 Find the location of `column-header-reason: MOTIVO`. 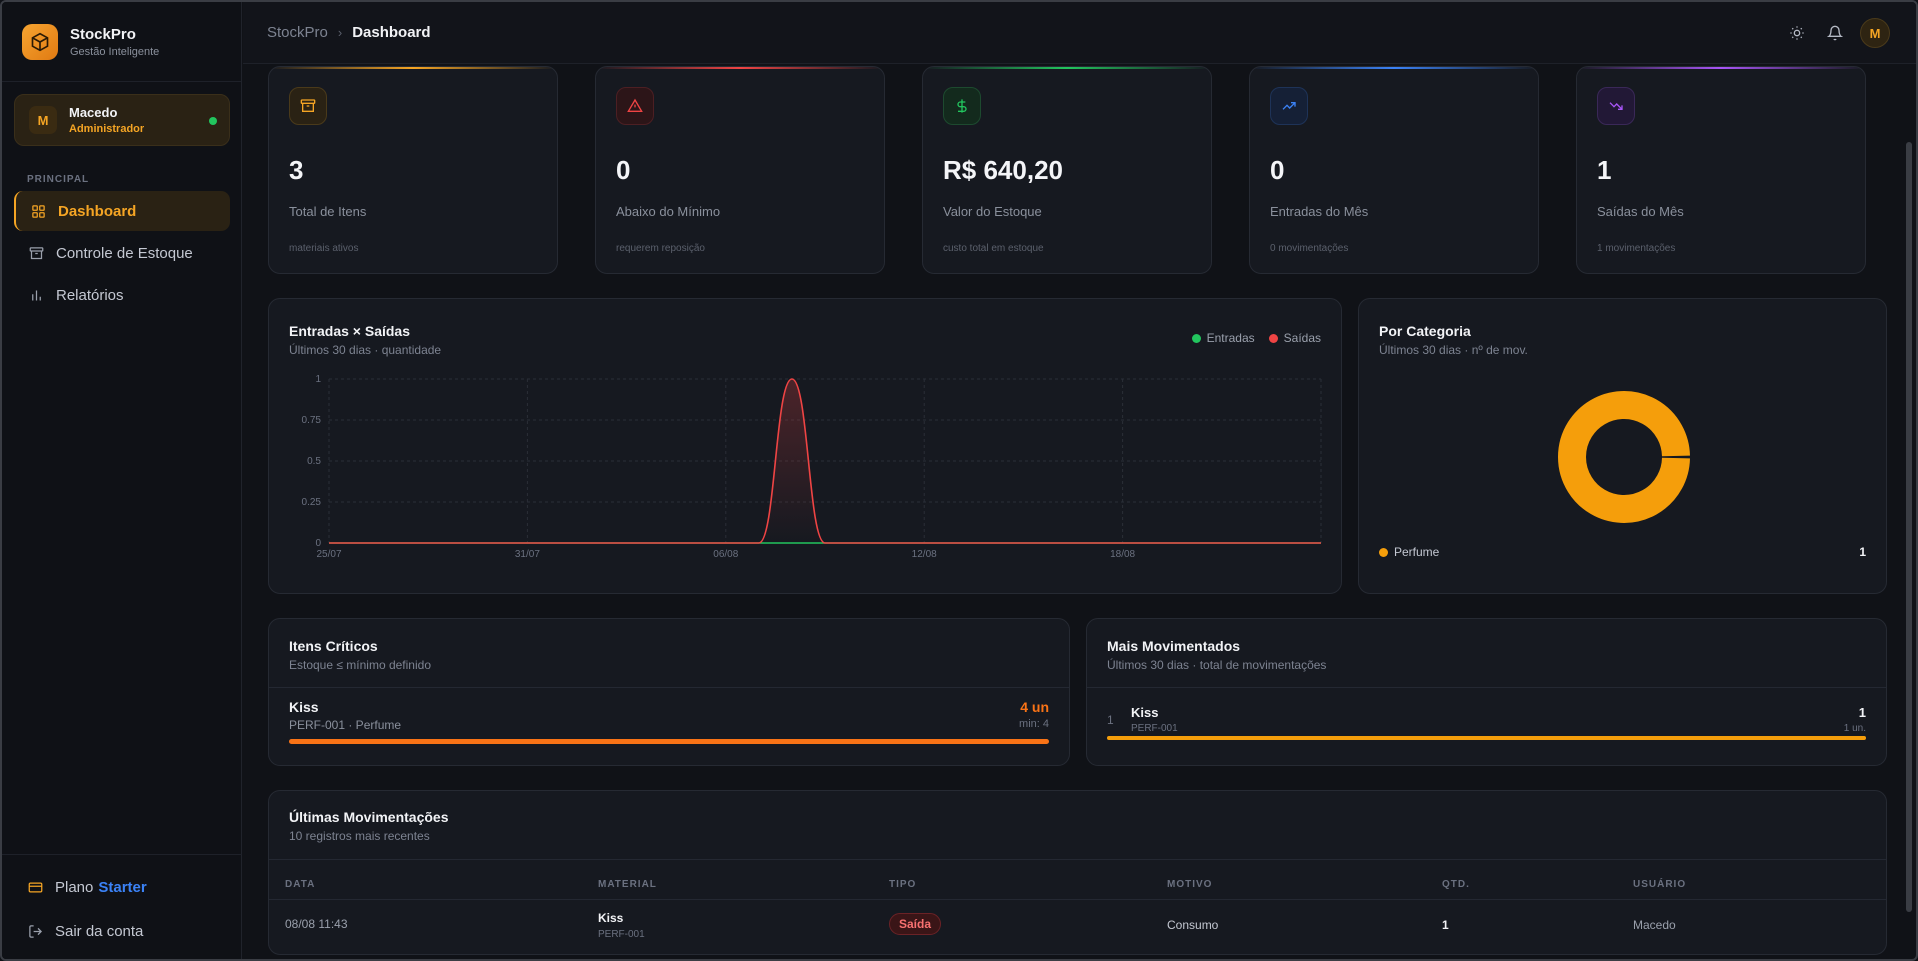

column-header-reason: MOTIVO is located at coordinates (1190, 884).